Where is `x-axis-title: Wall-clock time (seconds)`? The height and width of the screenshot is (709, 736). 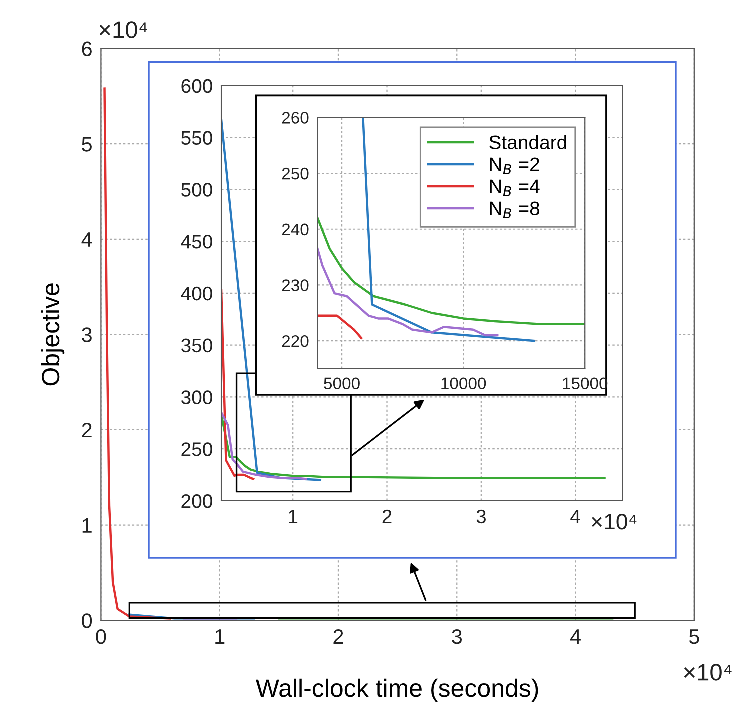
x-axis-title: Wall-clock time (seconds) is located at coordinates (397, 690).